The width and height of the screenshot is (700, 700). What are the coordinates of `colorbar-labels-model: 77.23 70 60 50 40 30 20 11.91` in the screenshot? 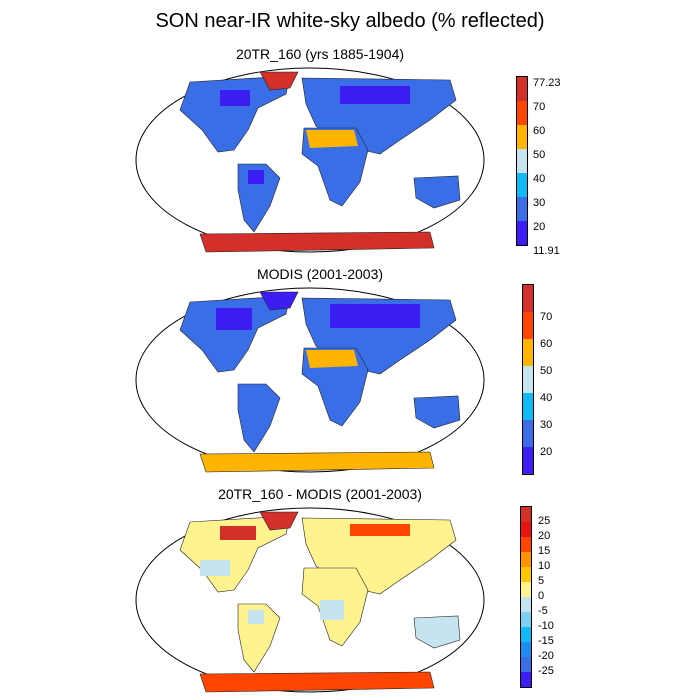 It's located at (547, 167).